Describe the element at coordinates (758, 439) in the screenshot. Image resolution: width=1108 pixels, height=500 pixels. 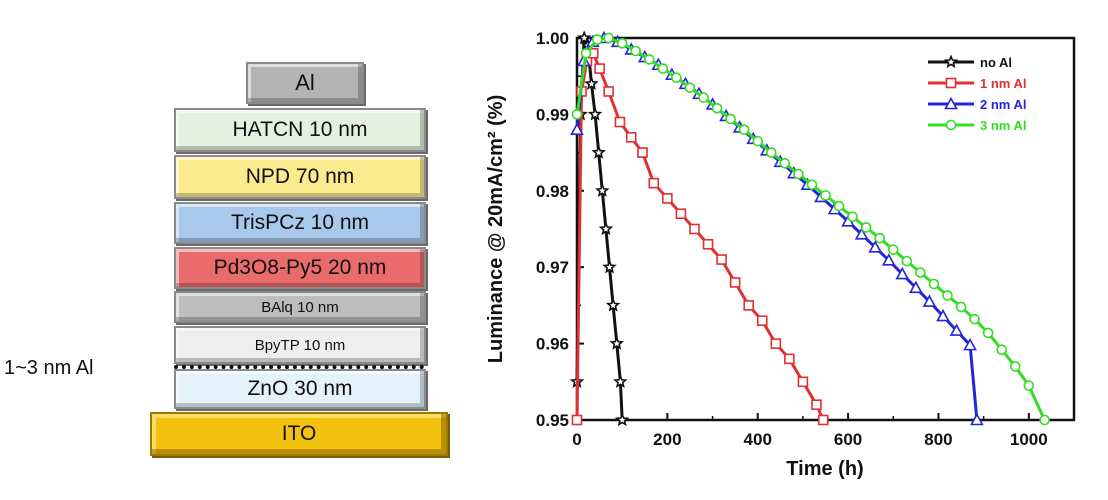
I see `x-tick-label: 400` at that location.